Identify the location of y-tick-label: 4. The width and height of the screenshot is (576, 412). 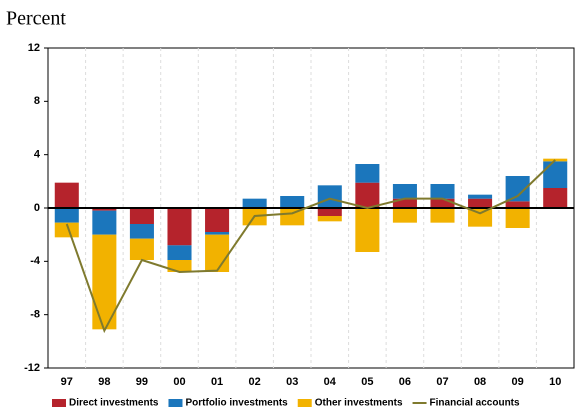
(37, 155).